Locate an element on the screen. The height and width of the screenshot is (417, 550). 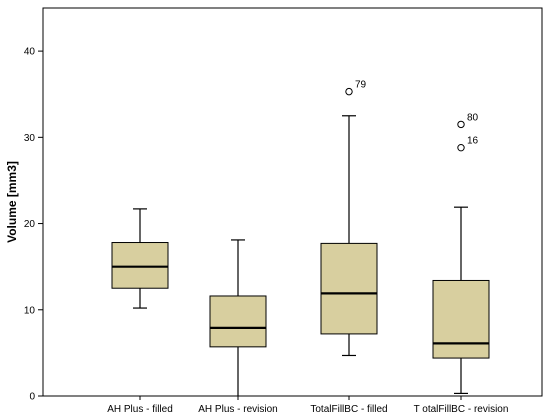
y-tick-label: 0 is located at coordinates (32, 397).